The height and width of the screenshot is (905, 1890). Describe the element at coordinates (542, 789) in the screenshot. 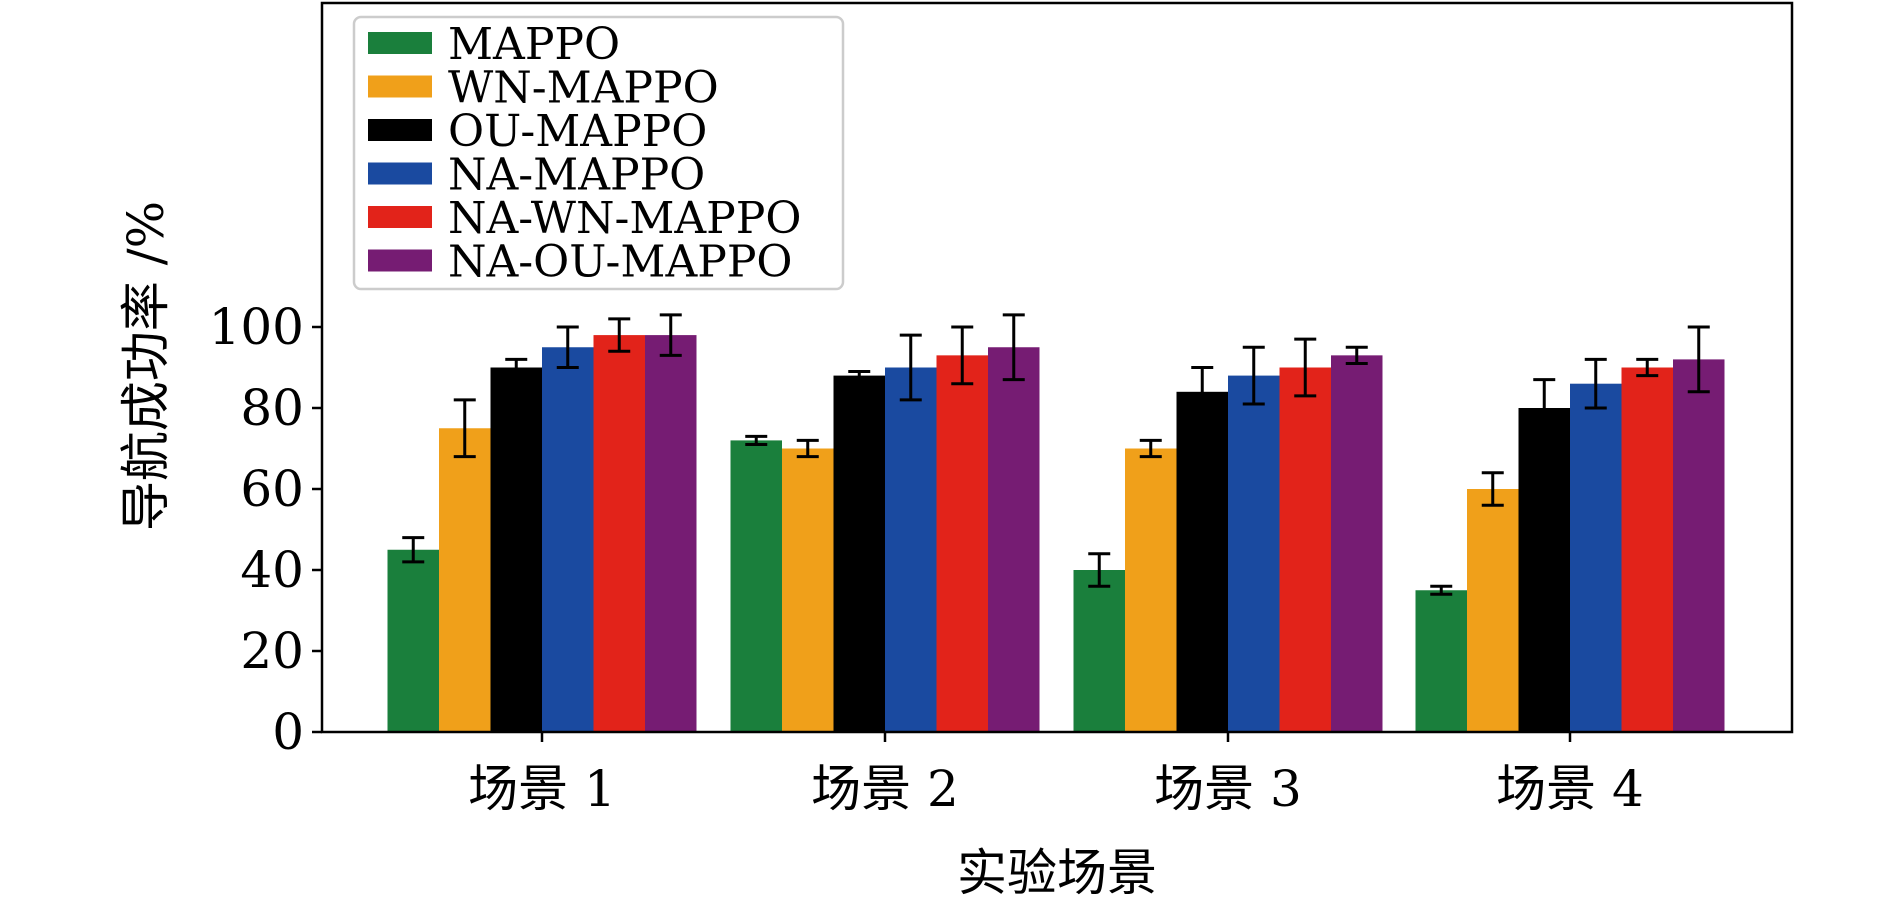

I see `x-tick-label: 场景 1` at that location.